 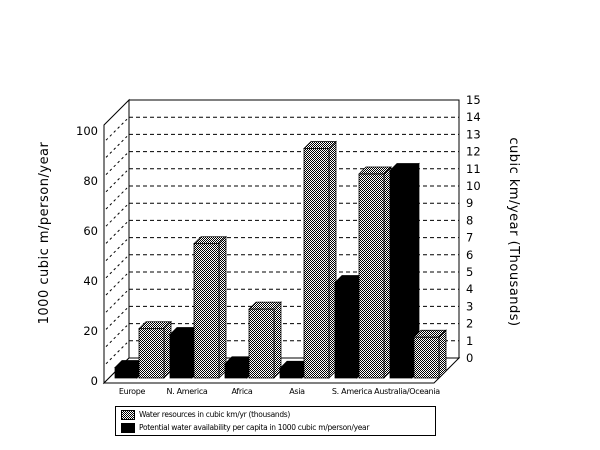 What do you see at coordinates (469, 238) in the screenshot?
I see `right-axis-tick-7: 7` at bounding box center [469, 238].